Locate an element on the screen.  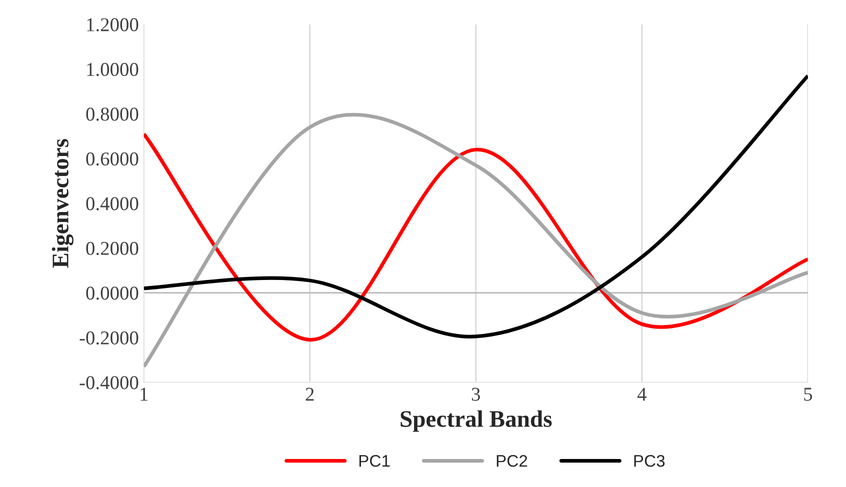
x-tick-label: 1 is located at coordinates (144, 394).